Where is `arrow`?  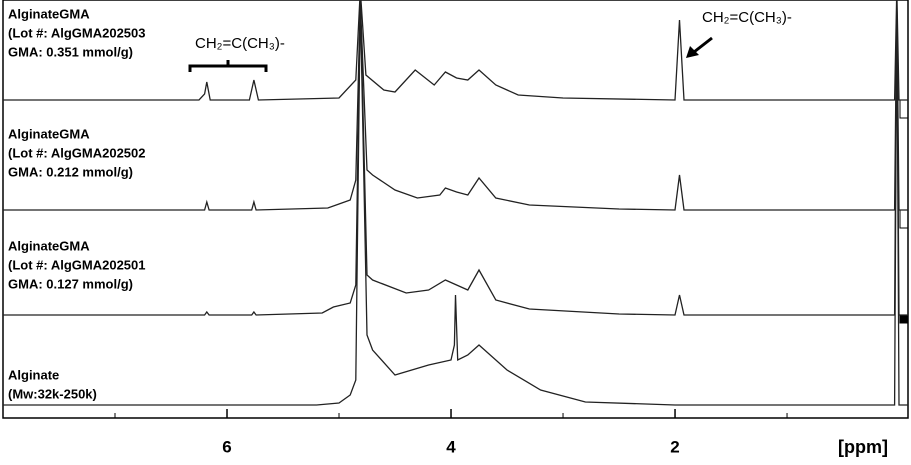 arrow is located at coordinates (699, 47).